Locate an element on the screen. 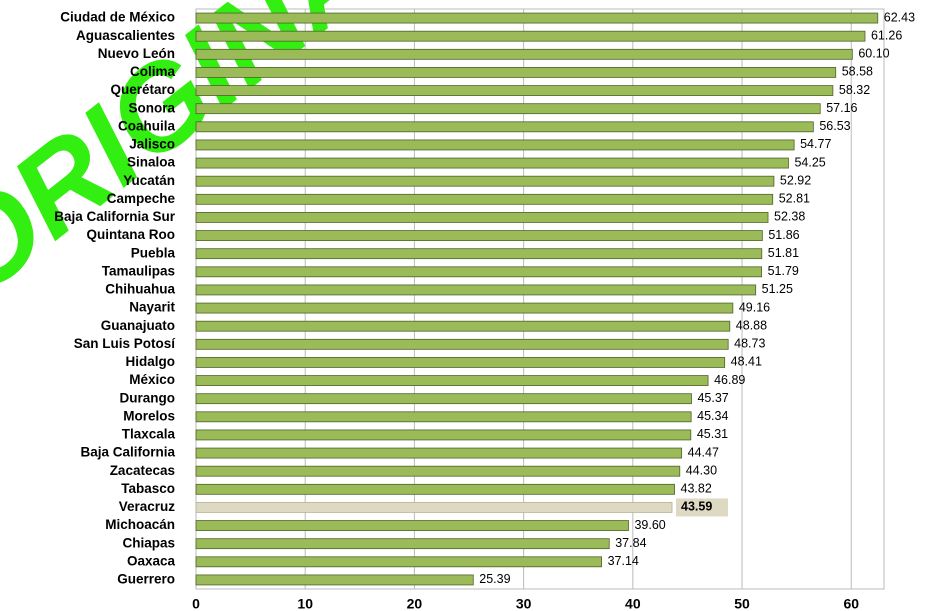 Image resolution: width=933 pixels, height=611 pixels. category-label: Chihuahua is located at coordinates (140, 289).